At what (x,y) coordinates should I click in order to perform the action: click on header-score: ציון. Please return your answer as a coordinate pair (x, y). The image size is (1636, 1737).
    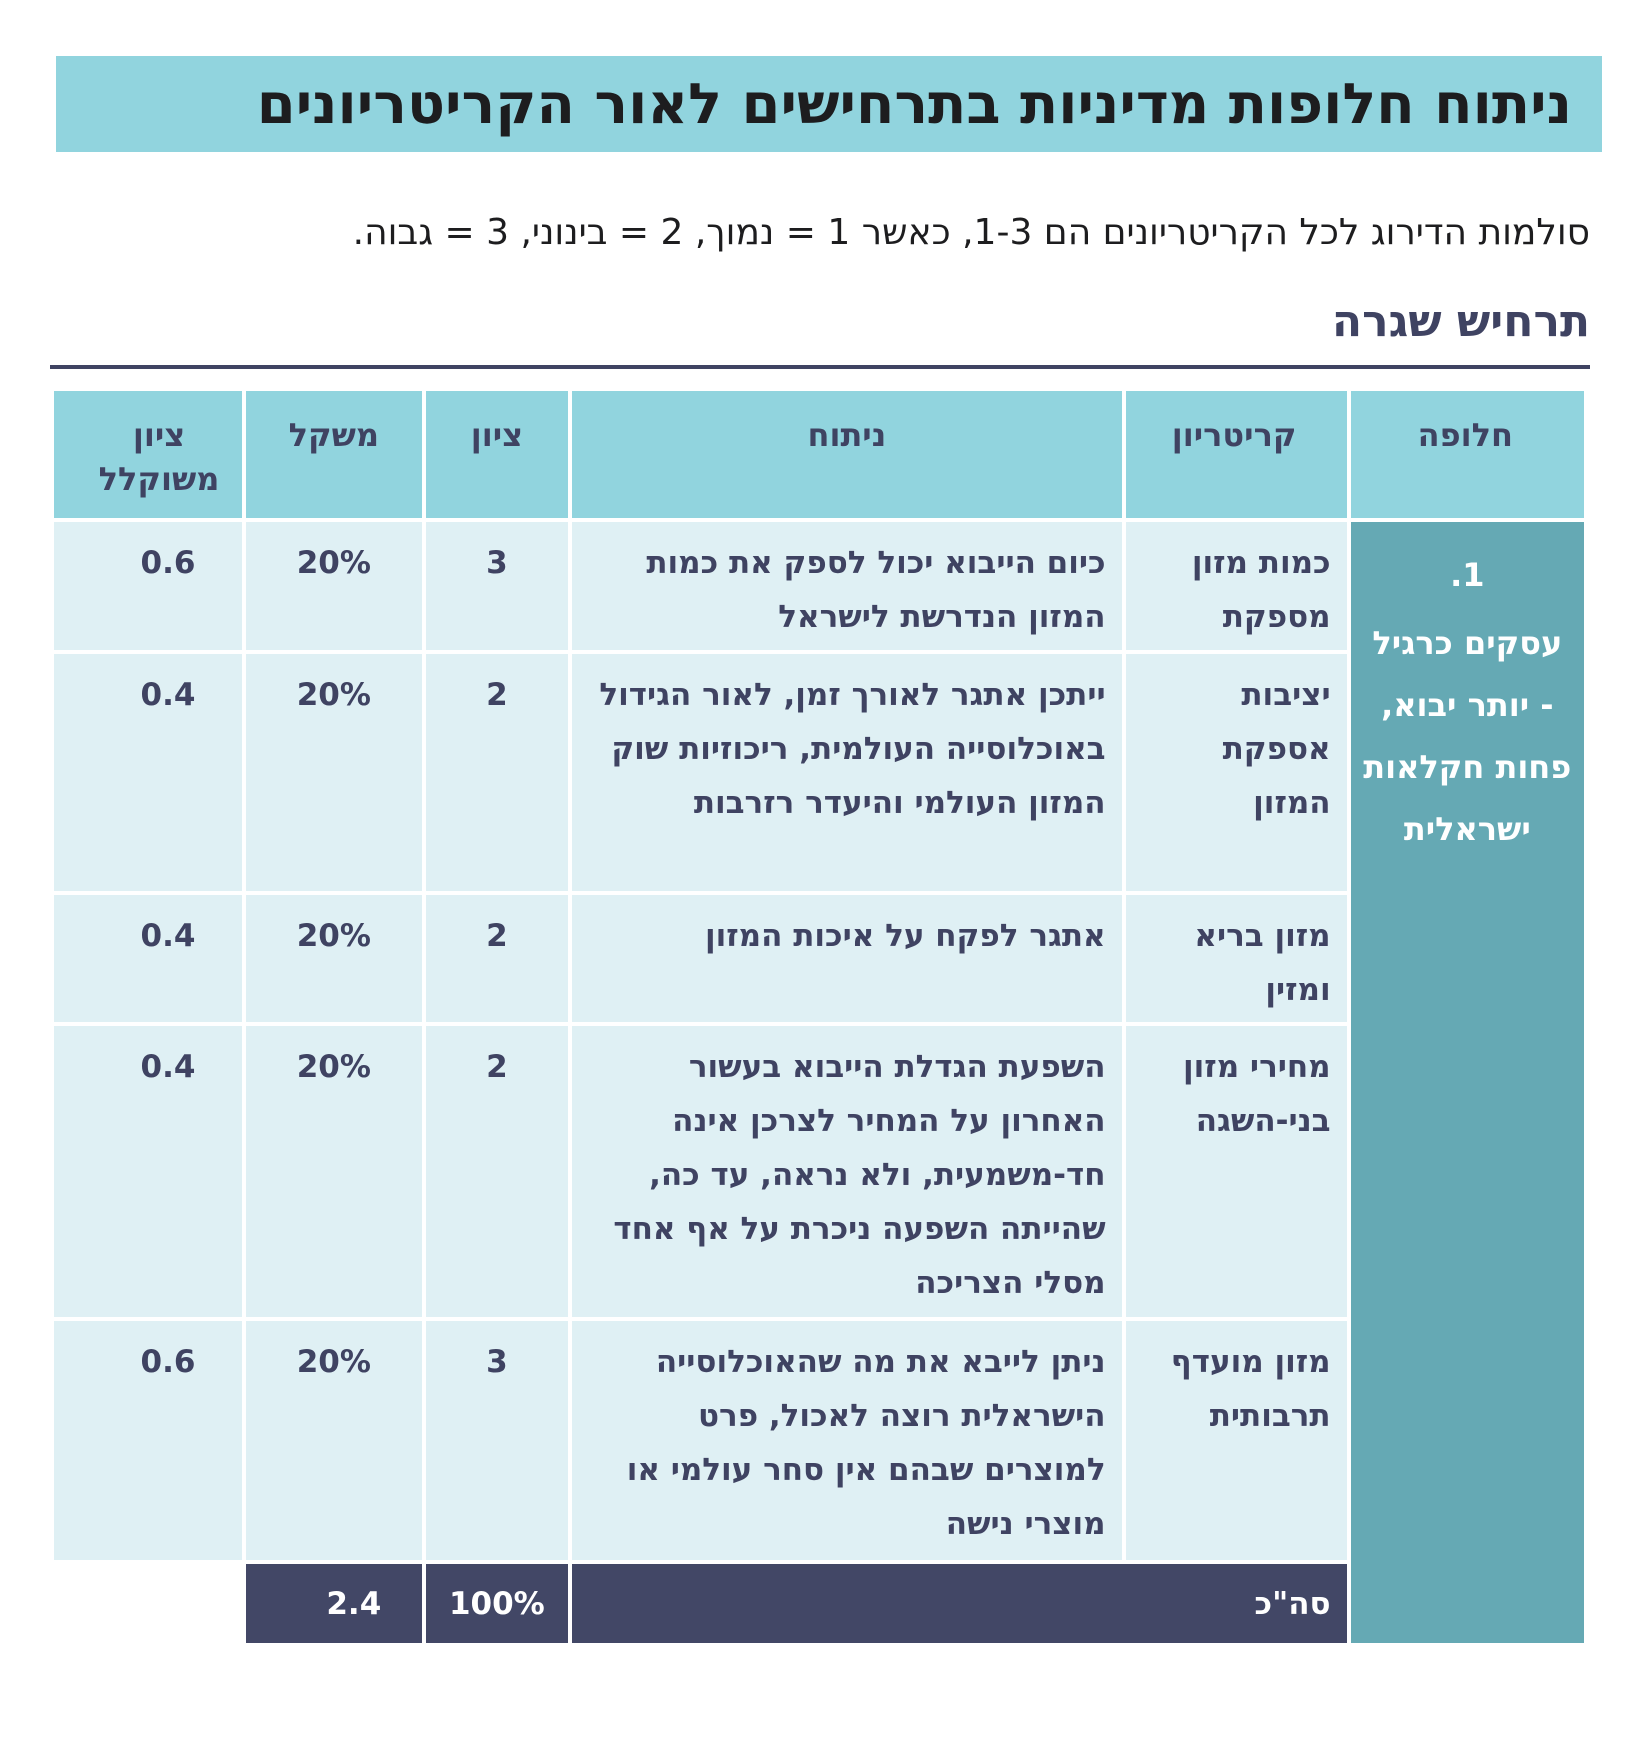
    Looking at the image, I should click on (497, 455).